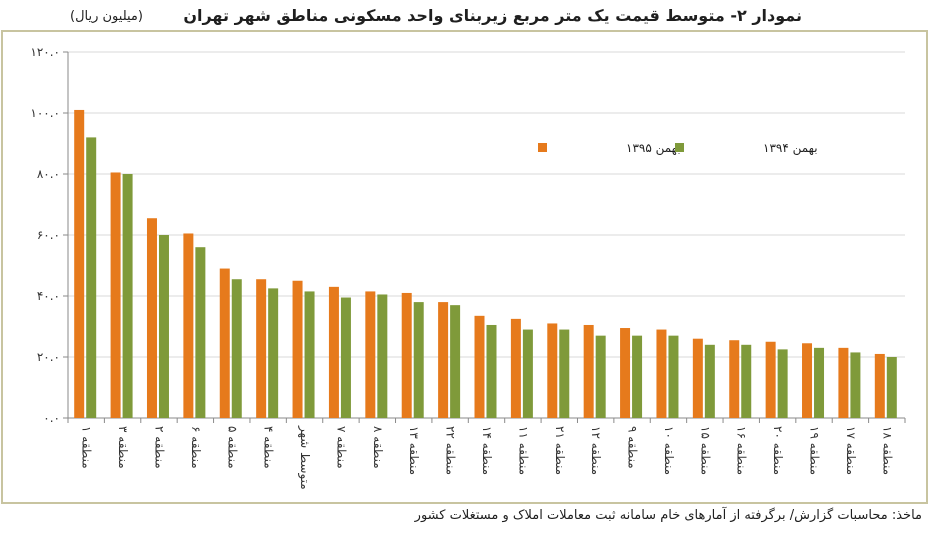 The width and height of the screenshot is (930, 536). Describe the element at coordinates (523, 450) in the screenshot. I see `x-tick-label: منطقه ۱۱` at that location.